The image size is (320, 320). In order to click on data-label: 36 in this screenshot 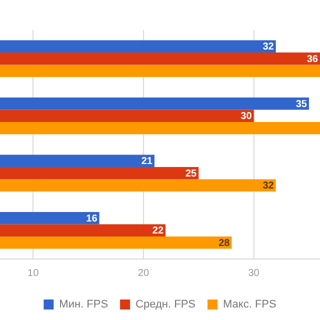, I will do `click(312, 59)`.